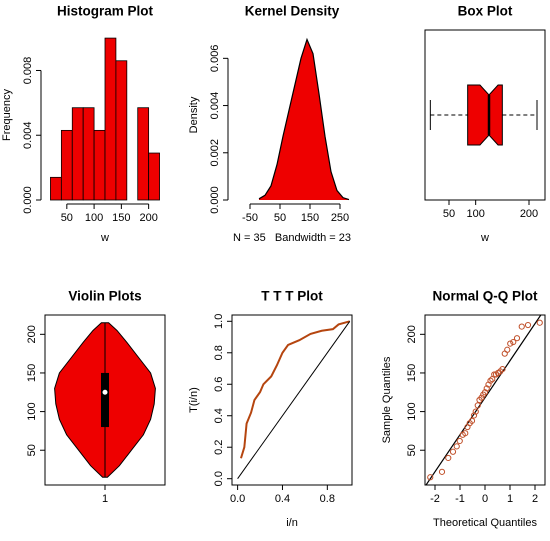 The width and height of the screenshot is (550, 541). I want to click on violin-box, so click(105, 400).